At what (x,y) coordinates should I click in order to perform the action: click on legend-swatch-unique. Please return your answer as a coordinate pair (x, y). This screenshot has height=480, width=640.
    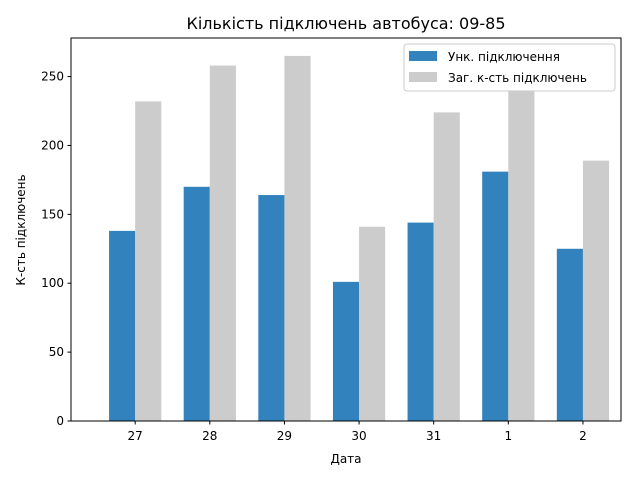
    Looking at the image, I should click on (423, 56).